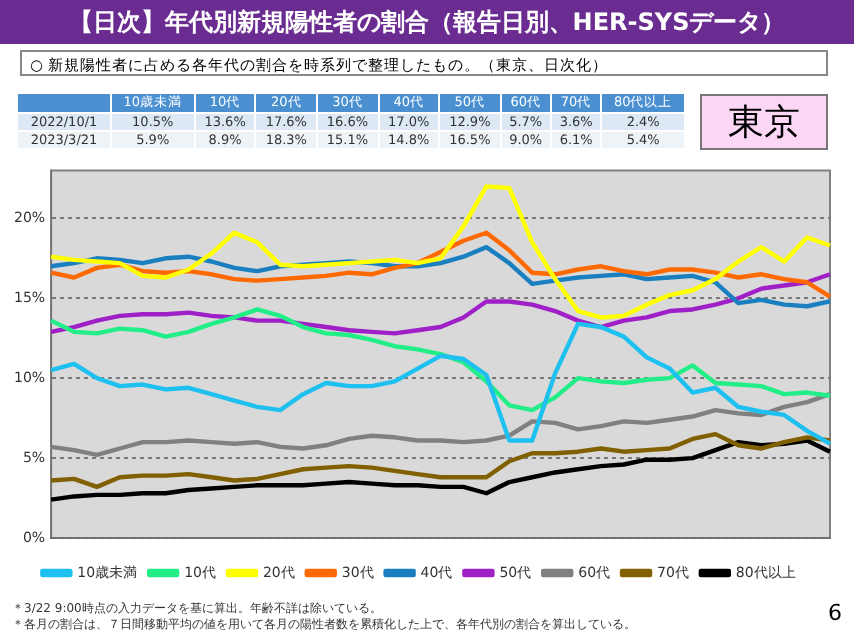  What do you see at coordinates (427, 22) in the screenshot?
I see `chart-title: 【日次】年代別新規陽性者の割合（報告日別、HER-SYSデータ）` at bounding box center [427, 22].